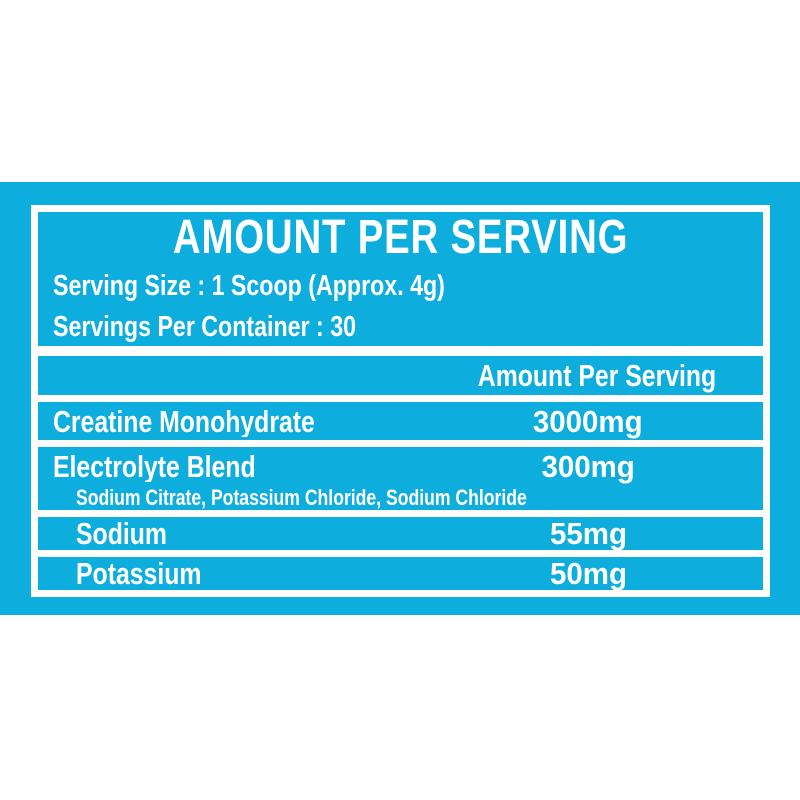 This screenshot has width=800, height=800. I want to click on ingredient-name-cell: Potassium, so click(243, 573).